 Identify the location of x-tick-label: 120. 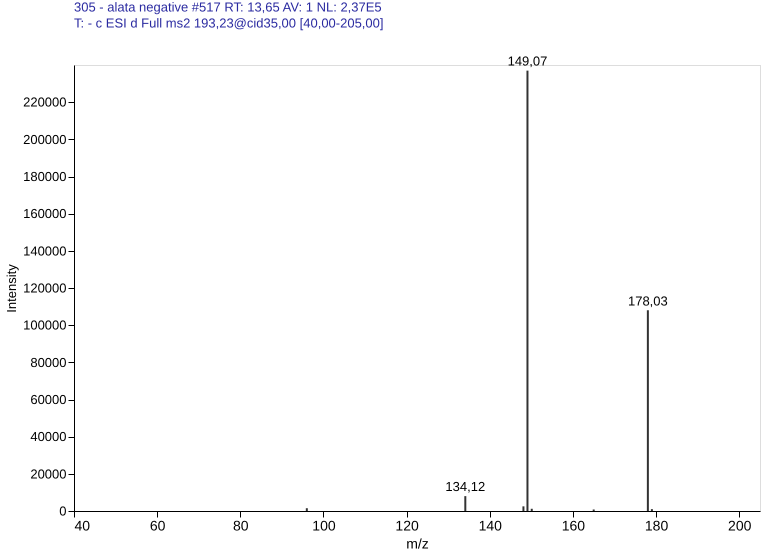
(407, 526).